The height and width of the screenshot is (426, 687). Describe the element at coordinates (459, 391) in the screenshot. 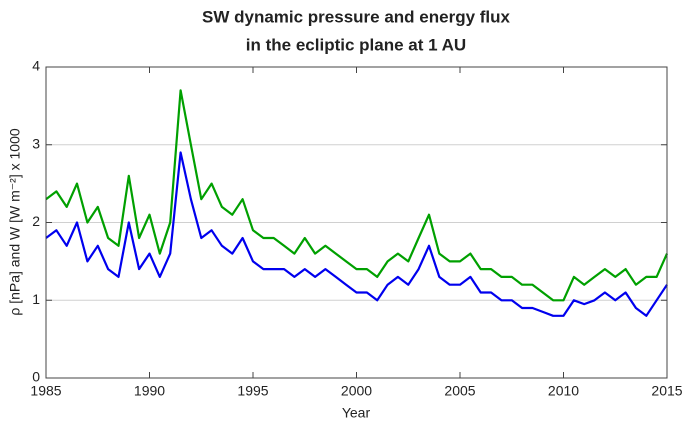

I see `x-tick-label: 2005` at that location.